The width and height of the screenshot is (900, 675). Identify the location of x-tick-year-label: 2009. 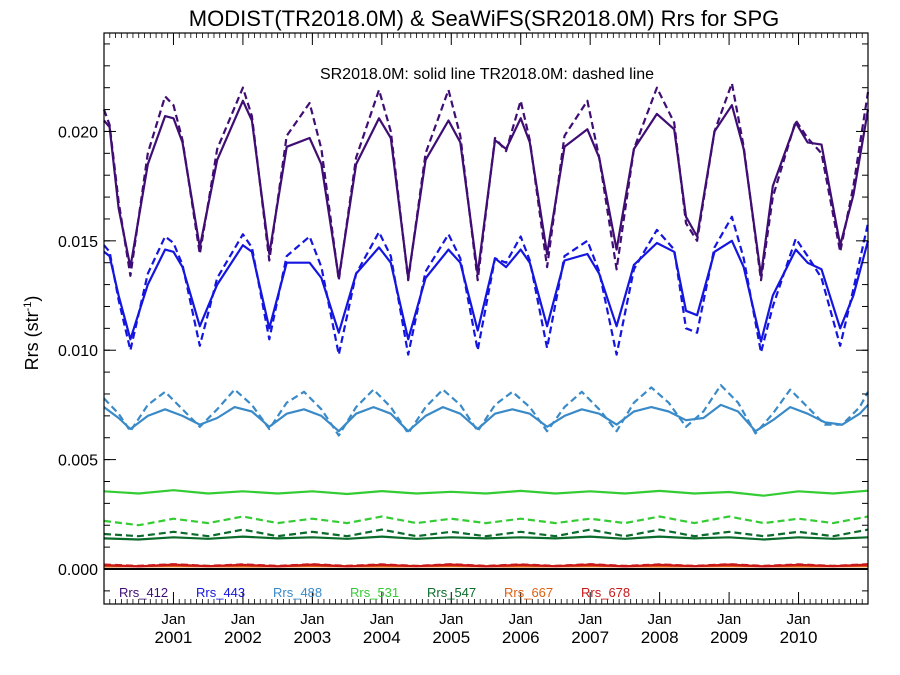
(729, 637).